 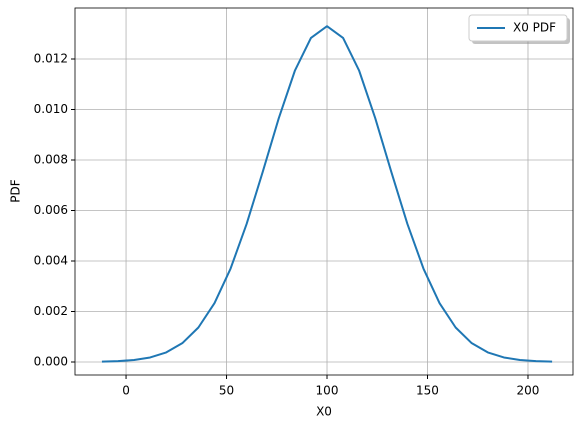 What do you see at coordinates (16, 190) in the screenshot?
I see `y-axis-label: PDF` at bounding box center [16, 190].